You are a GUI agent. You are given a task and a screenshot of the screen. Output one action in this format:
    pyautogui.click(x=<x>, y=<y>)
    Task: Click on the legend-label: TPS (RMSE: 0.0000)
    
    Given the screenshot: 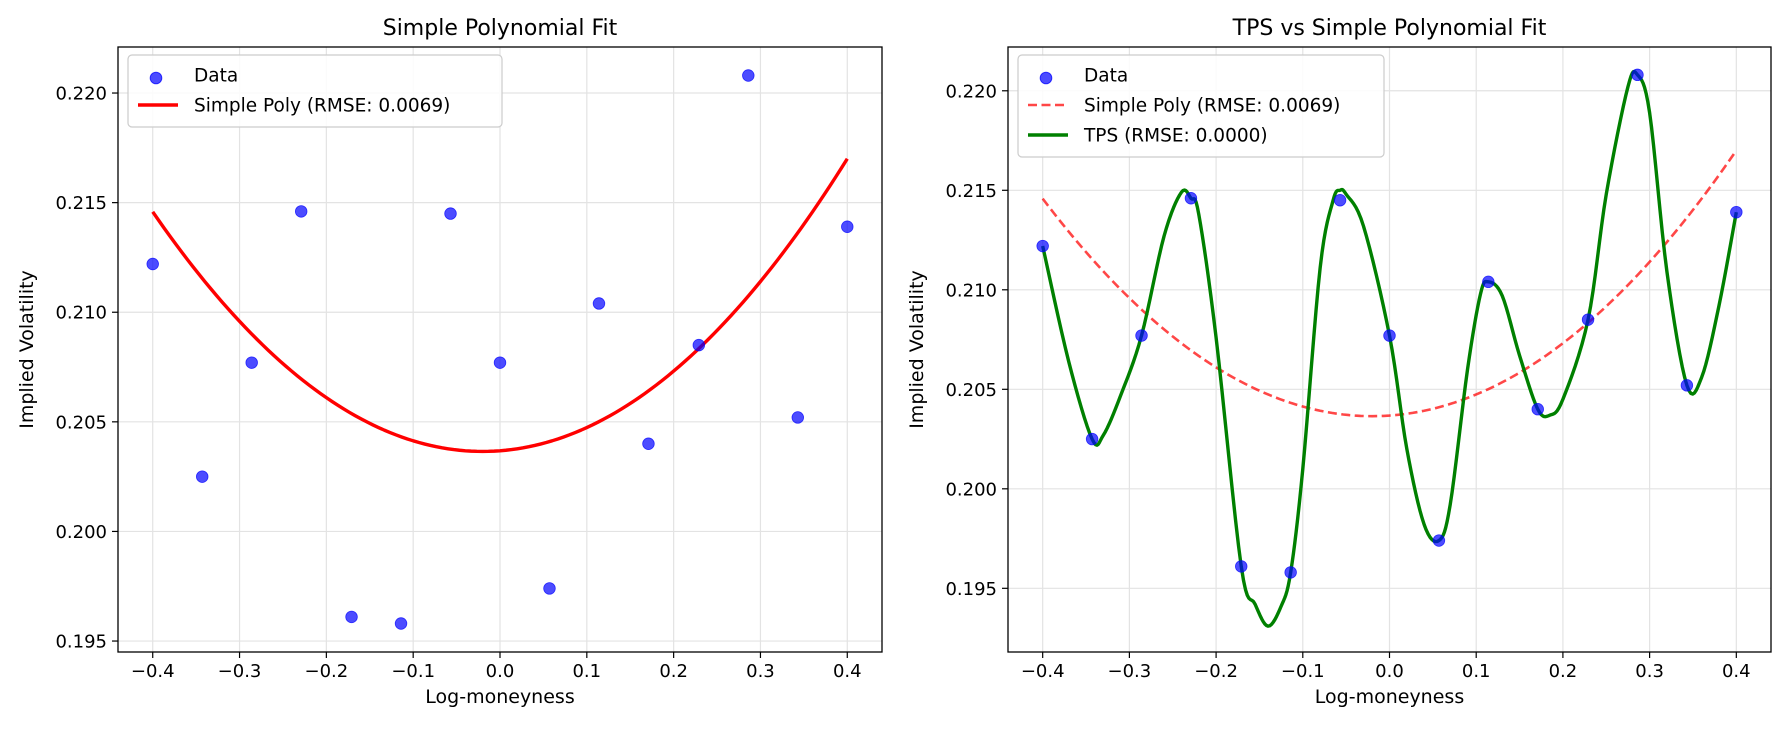 What is the action you would take?
    pyautogui.click(x=1175, y=136)
    